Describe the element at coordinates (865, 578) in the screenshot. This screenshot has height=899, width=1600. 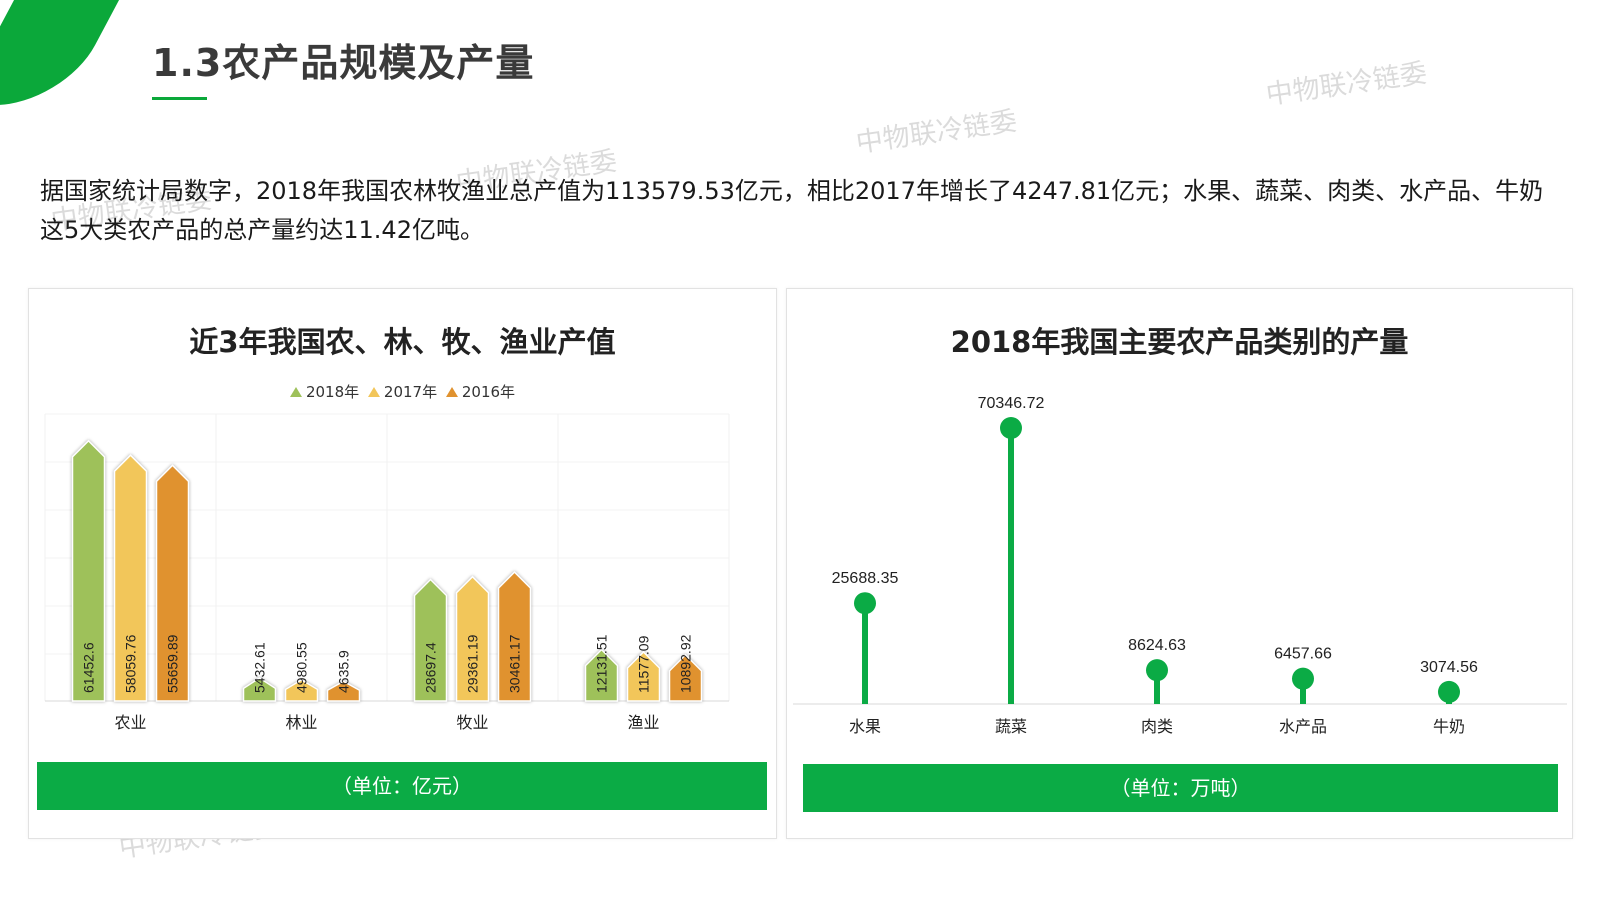
I see `lollipop-value-label: 25688.35` at that location.